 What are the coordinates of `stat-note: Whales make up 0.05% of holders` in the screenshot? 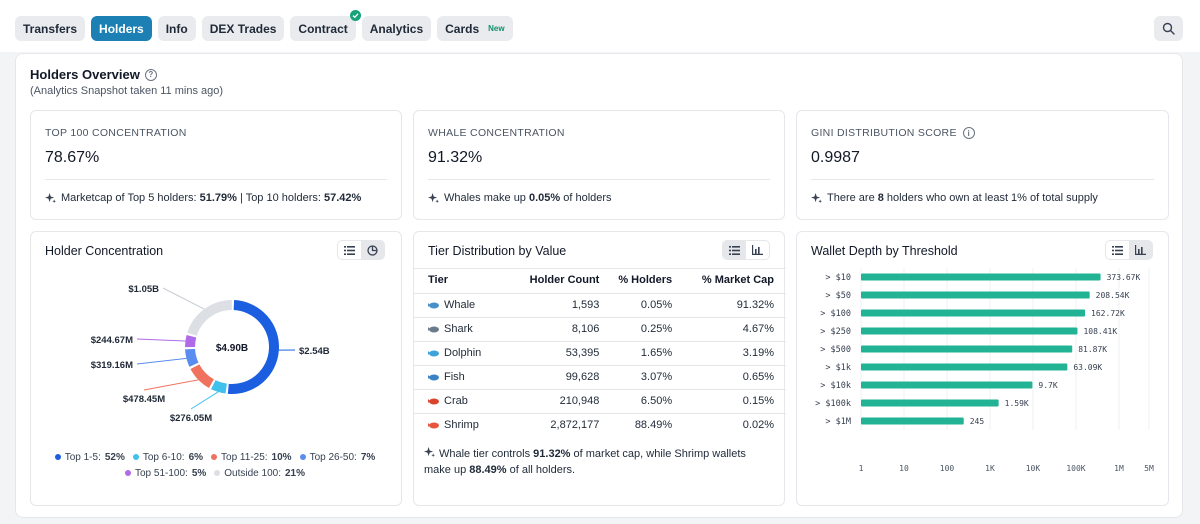 It's located at (520, 198).